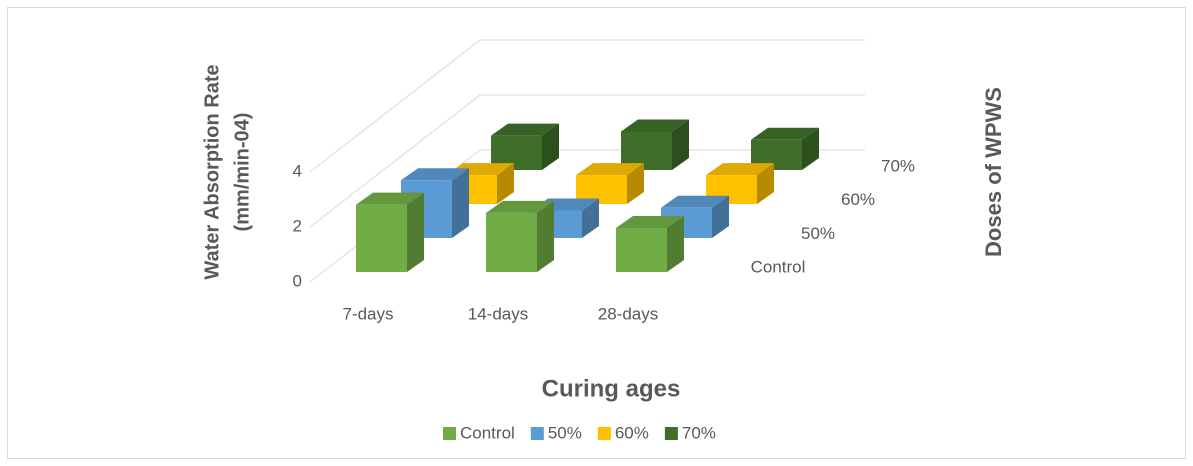  I want to click on x-axis-title: Curing ages, so click(611, 388).